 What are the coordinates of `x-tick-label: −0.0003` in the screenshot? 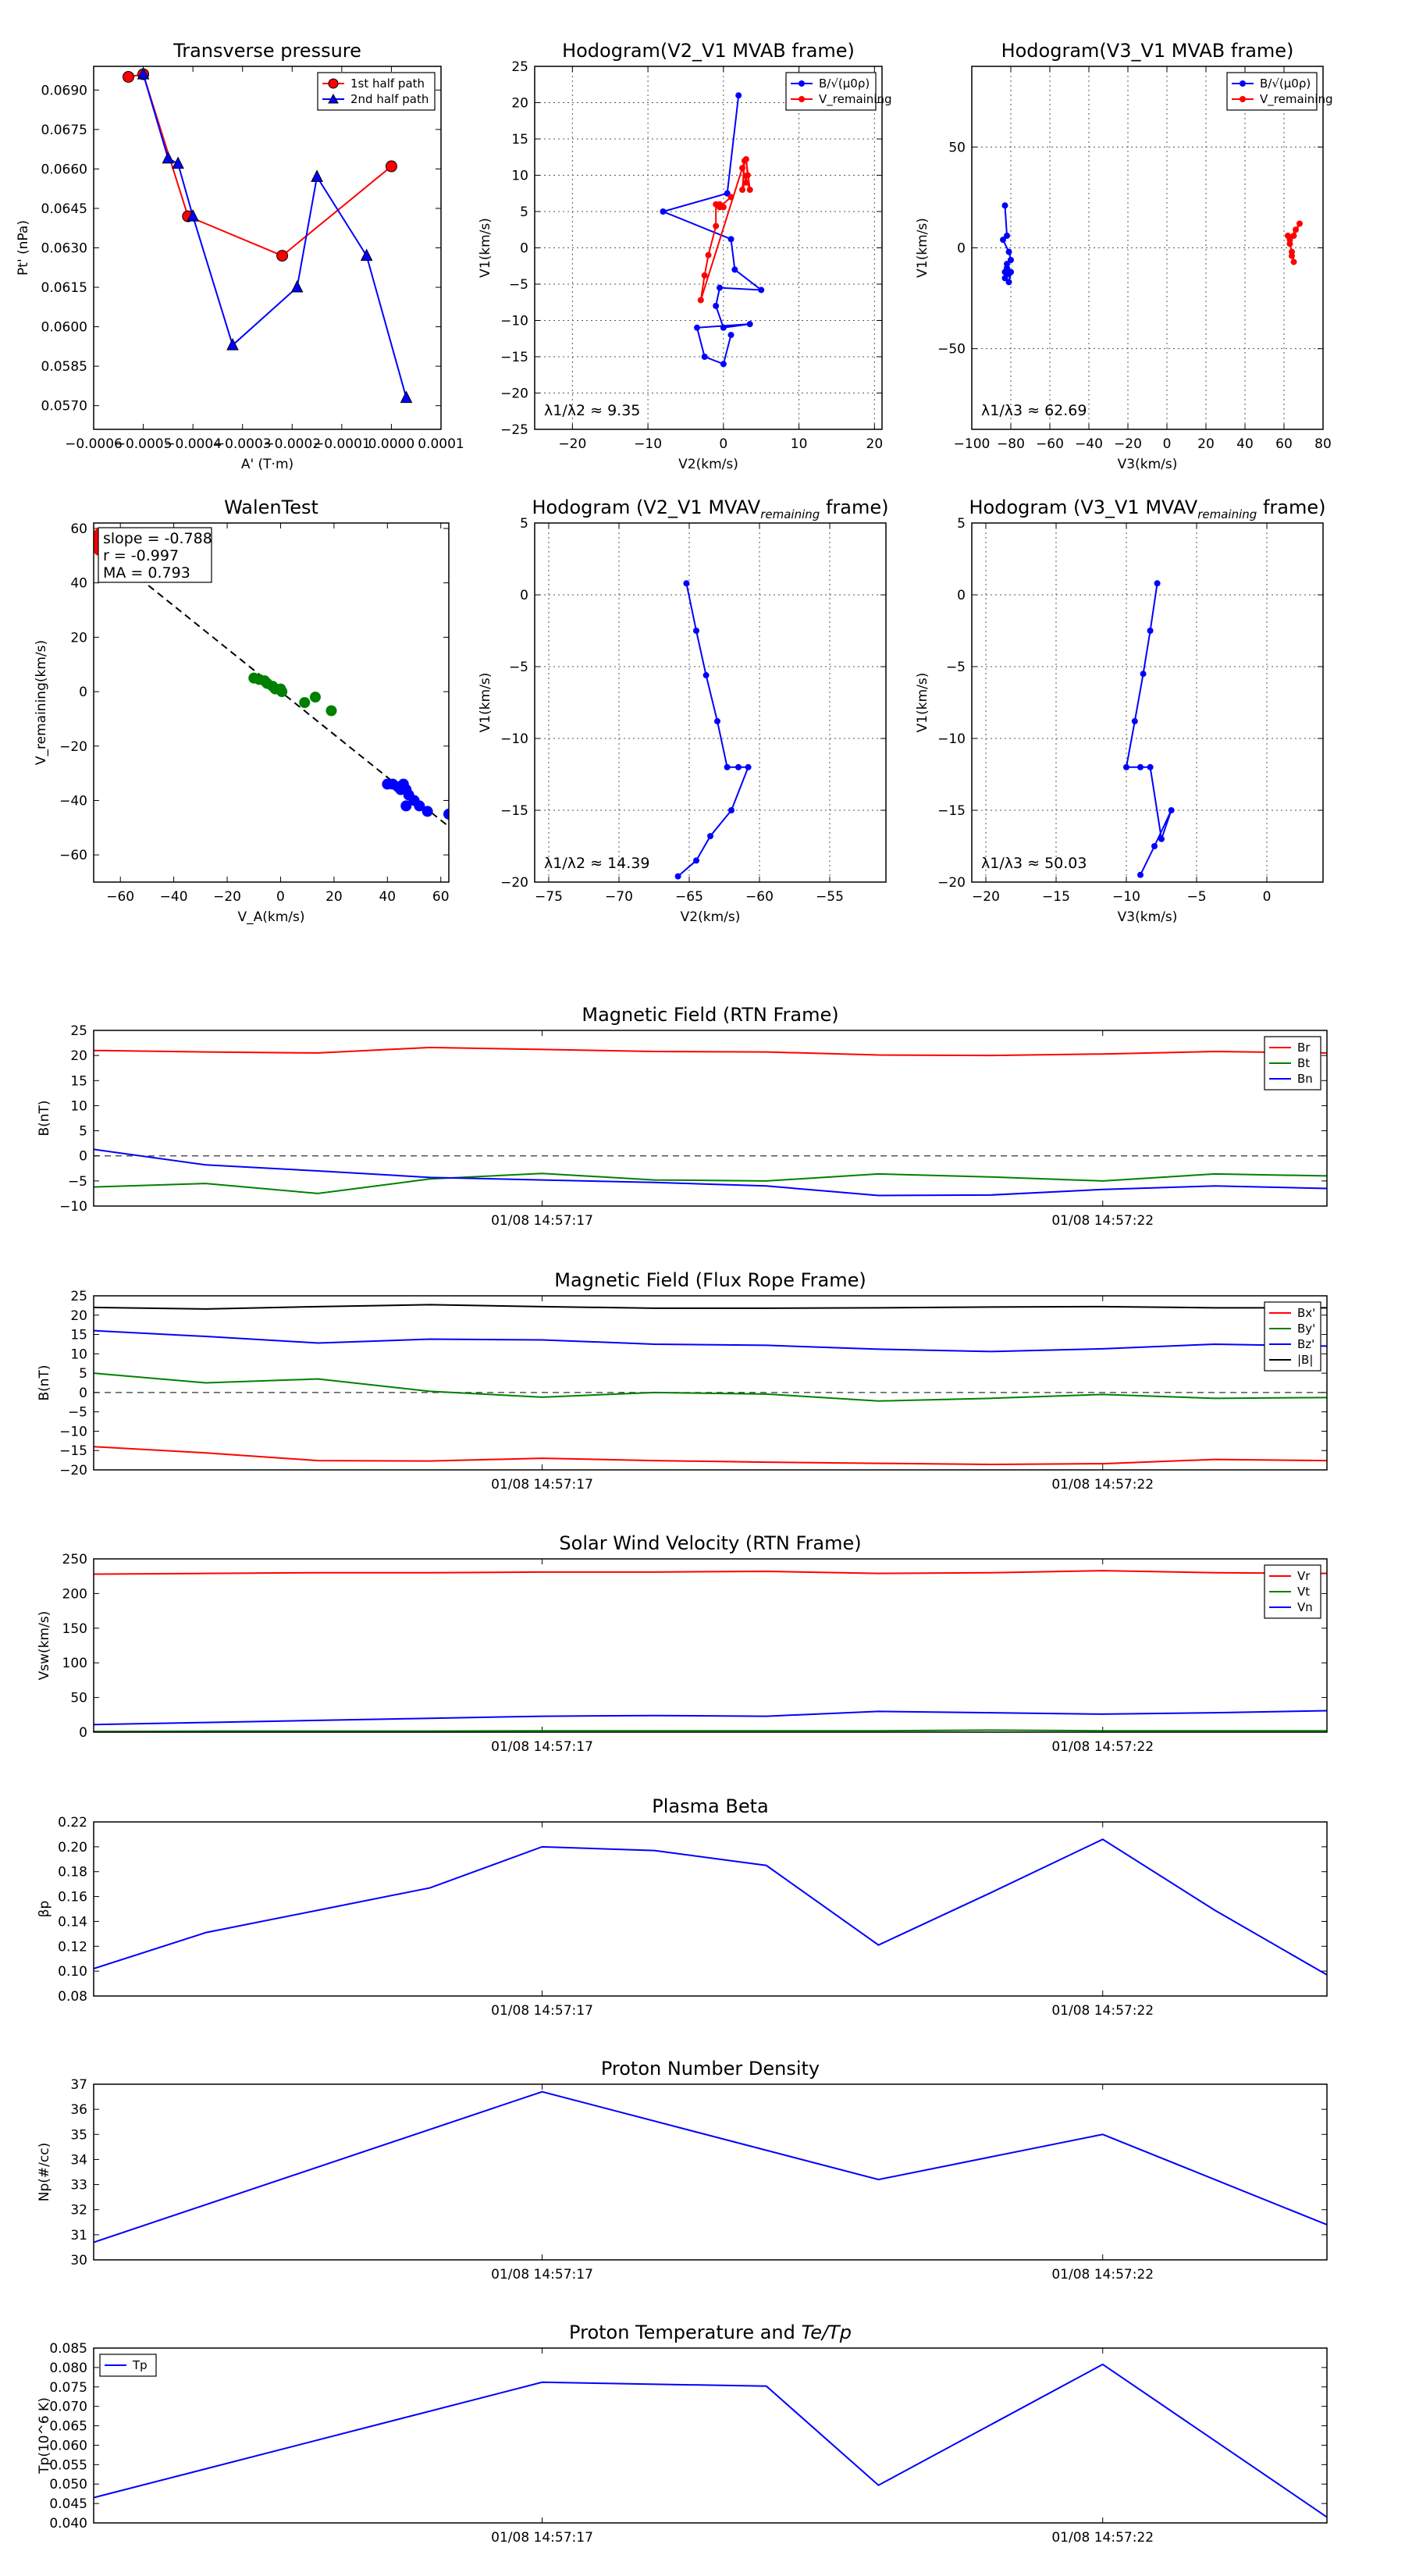 It's located at (243, 444).